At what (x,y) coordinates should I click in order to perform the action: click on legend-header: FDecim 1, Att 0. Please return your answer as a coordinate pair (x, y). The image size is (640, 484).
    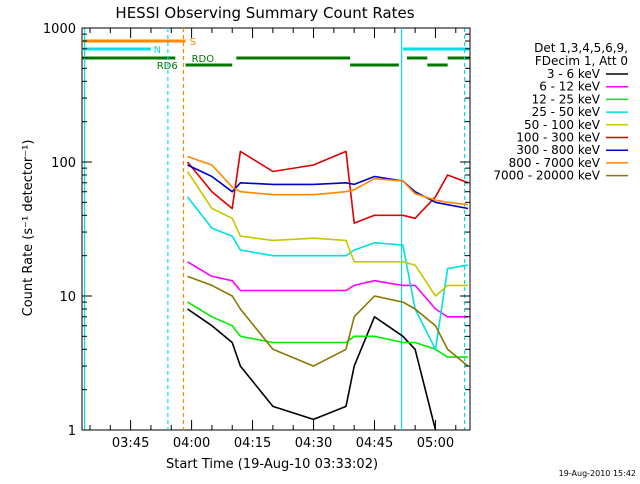
    Looking at the image, I should click on (581, 61).